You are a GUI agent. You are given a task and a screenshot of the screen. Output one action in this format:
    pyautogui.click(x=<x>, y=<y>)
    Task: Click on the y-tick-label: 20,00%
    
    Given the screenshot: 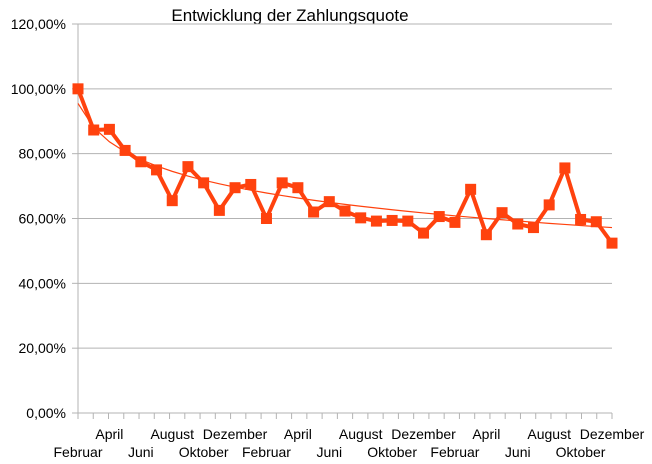 What is the action you would take?
    pyautogui.click(x=42, y=348)
    